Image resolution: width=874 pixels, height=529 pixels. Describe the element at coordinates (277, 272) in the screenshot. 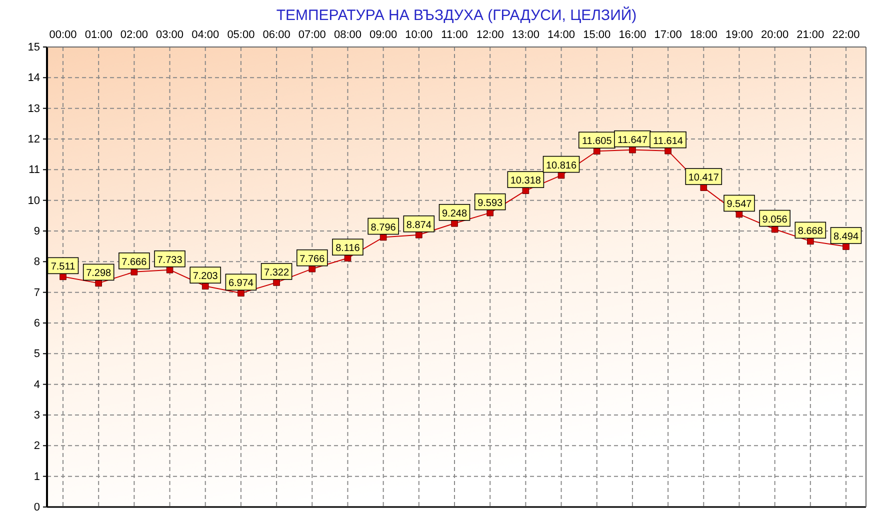

I see `data-label: 7.322` at that location.